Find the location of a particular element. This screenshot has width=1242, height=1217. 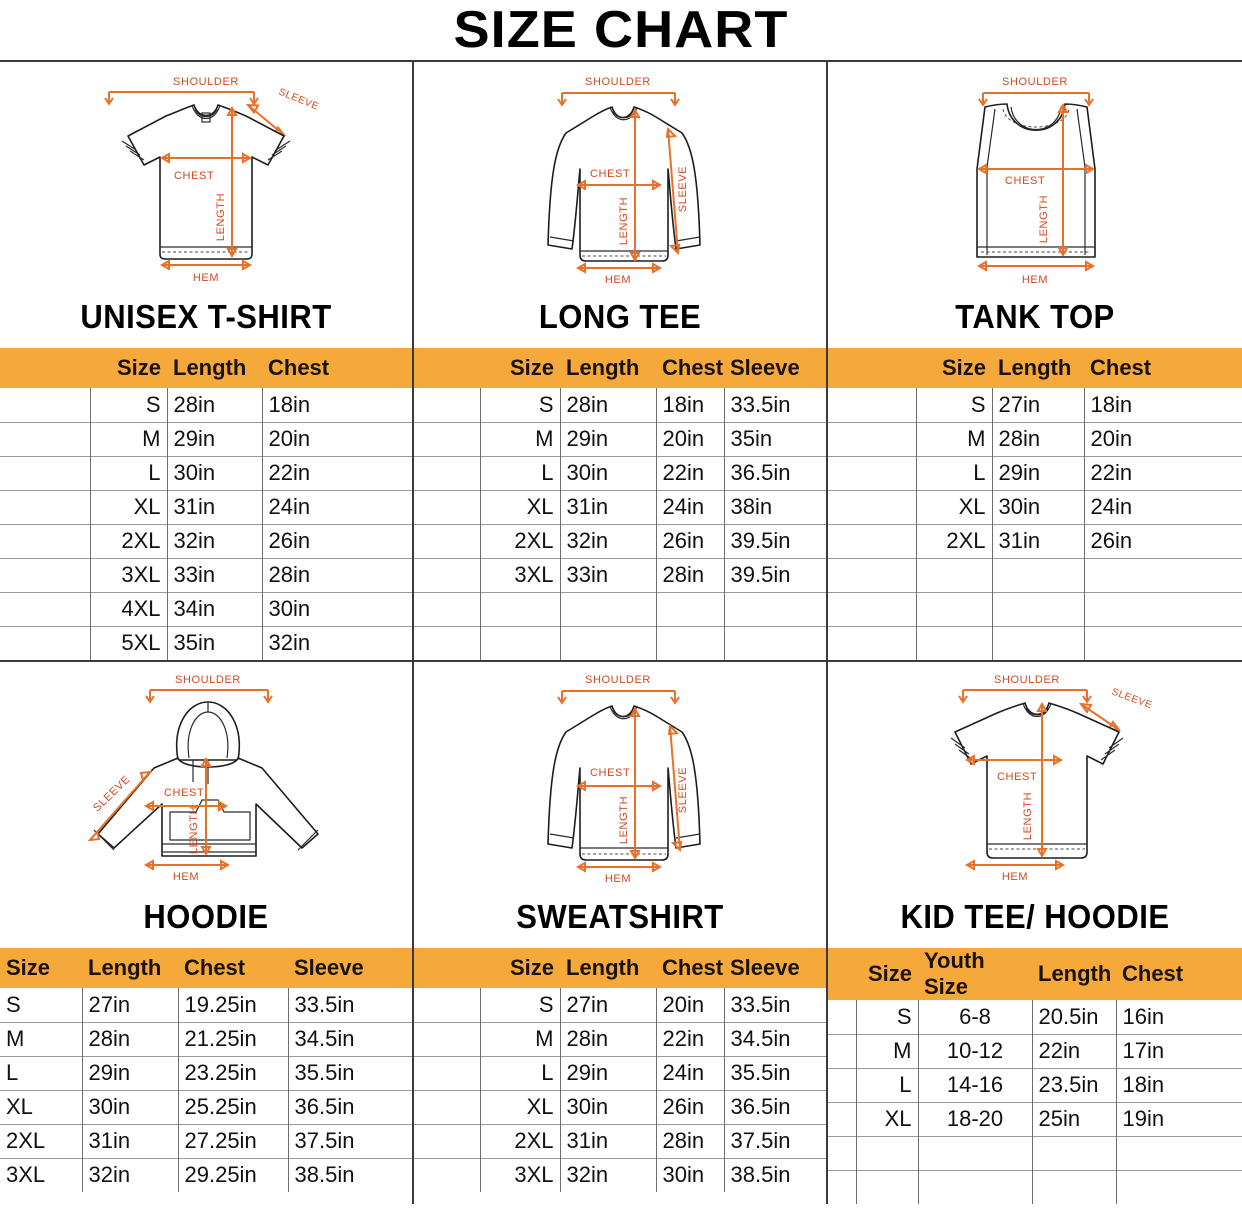

cell-chest: 20in is located at coordinates (690, 1005).